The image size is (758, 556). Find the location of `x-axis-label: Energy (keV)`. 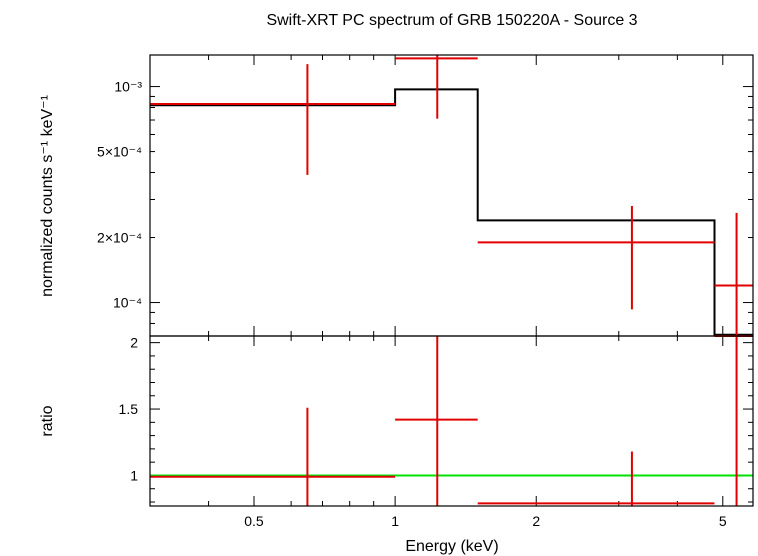

x-axis-label: Energy (keV) is located at coordinates (451, 546).